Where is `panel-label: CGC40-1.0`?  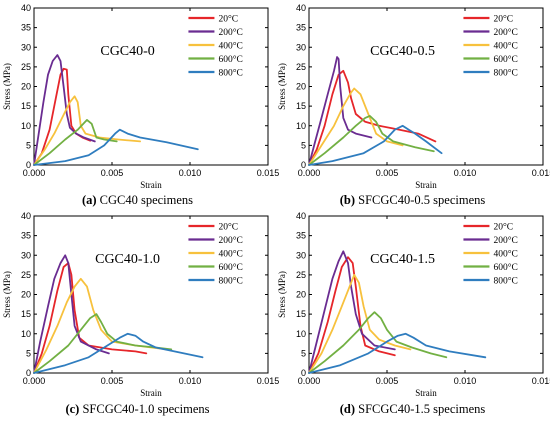
panel-label: CGC40-1.0 is located at coordinates (127, 259).